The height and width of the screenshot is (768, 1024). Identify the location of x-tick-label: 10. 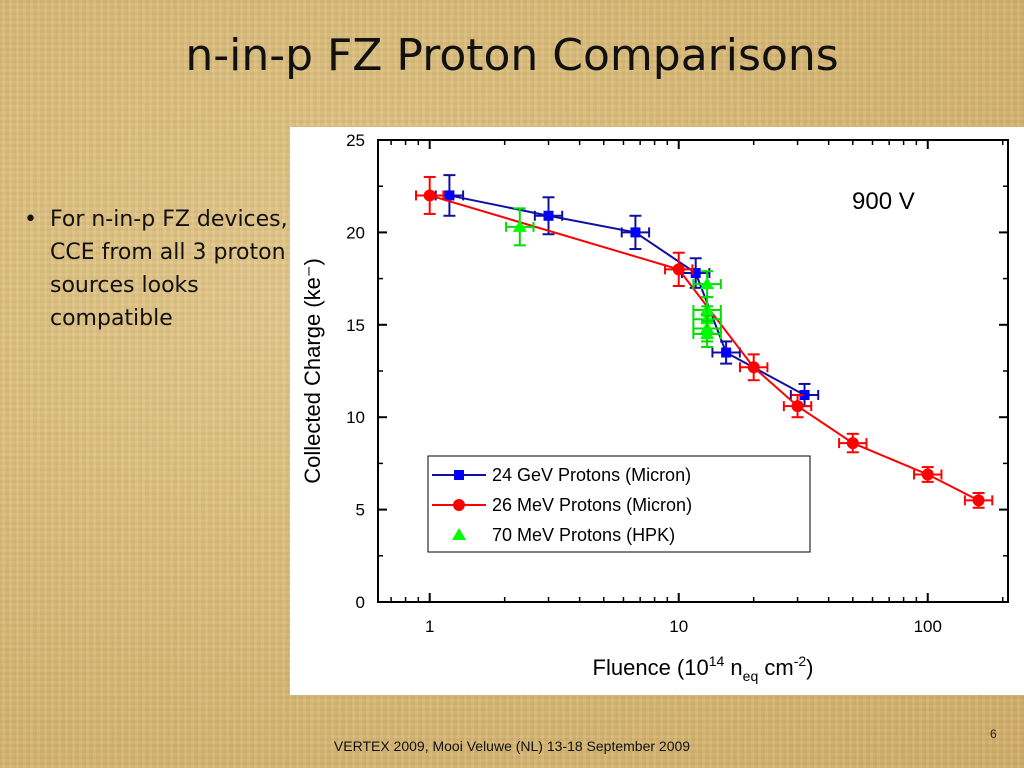
(678, 626).